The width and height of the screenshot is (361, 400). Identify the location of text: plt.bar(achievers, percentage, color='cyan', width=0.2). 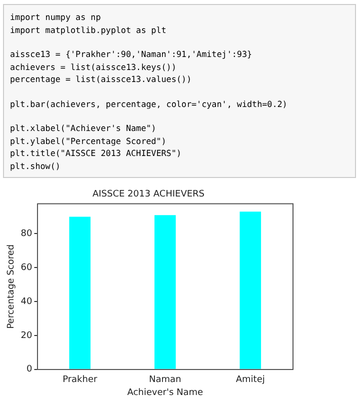
(149, 104).